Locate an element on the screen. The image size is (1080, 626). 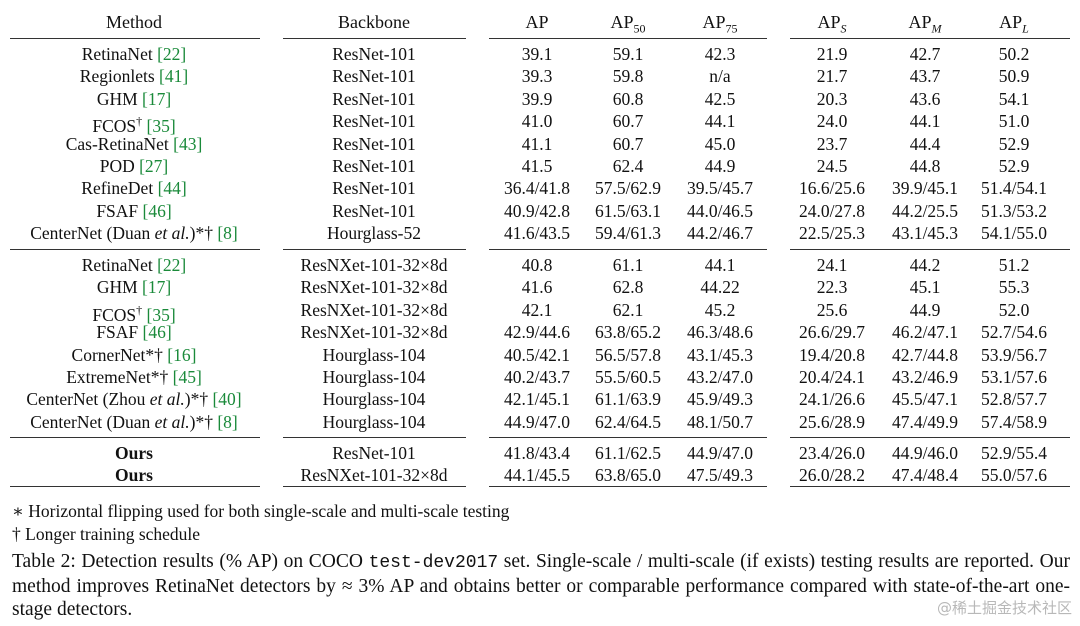
method-name: CenterNet (Zhou et al.)*† is located at coordinates (119, 399).